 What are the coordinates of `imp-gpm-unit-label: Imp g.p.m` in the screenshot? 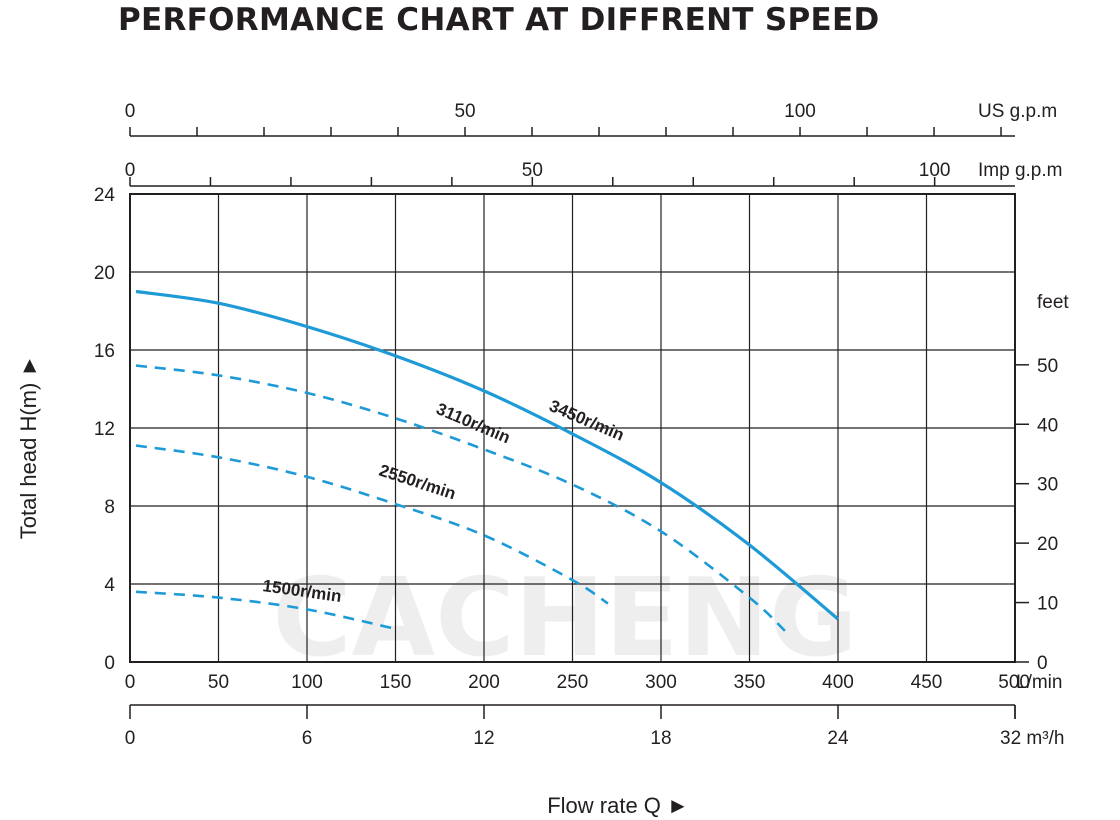 It's located at (1020, 170).